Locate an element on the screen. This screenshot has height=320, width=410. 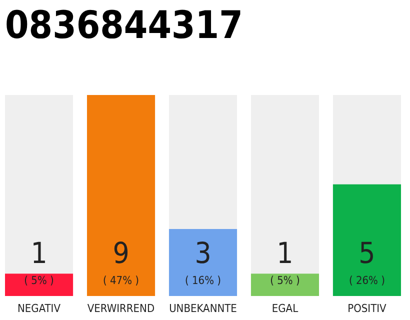
x-tick-label: UNBEKANNTE is located at coordinates (203, 308).